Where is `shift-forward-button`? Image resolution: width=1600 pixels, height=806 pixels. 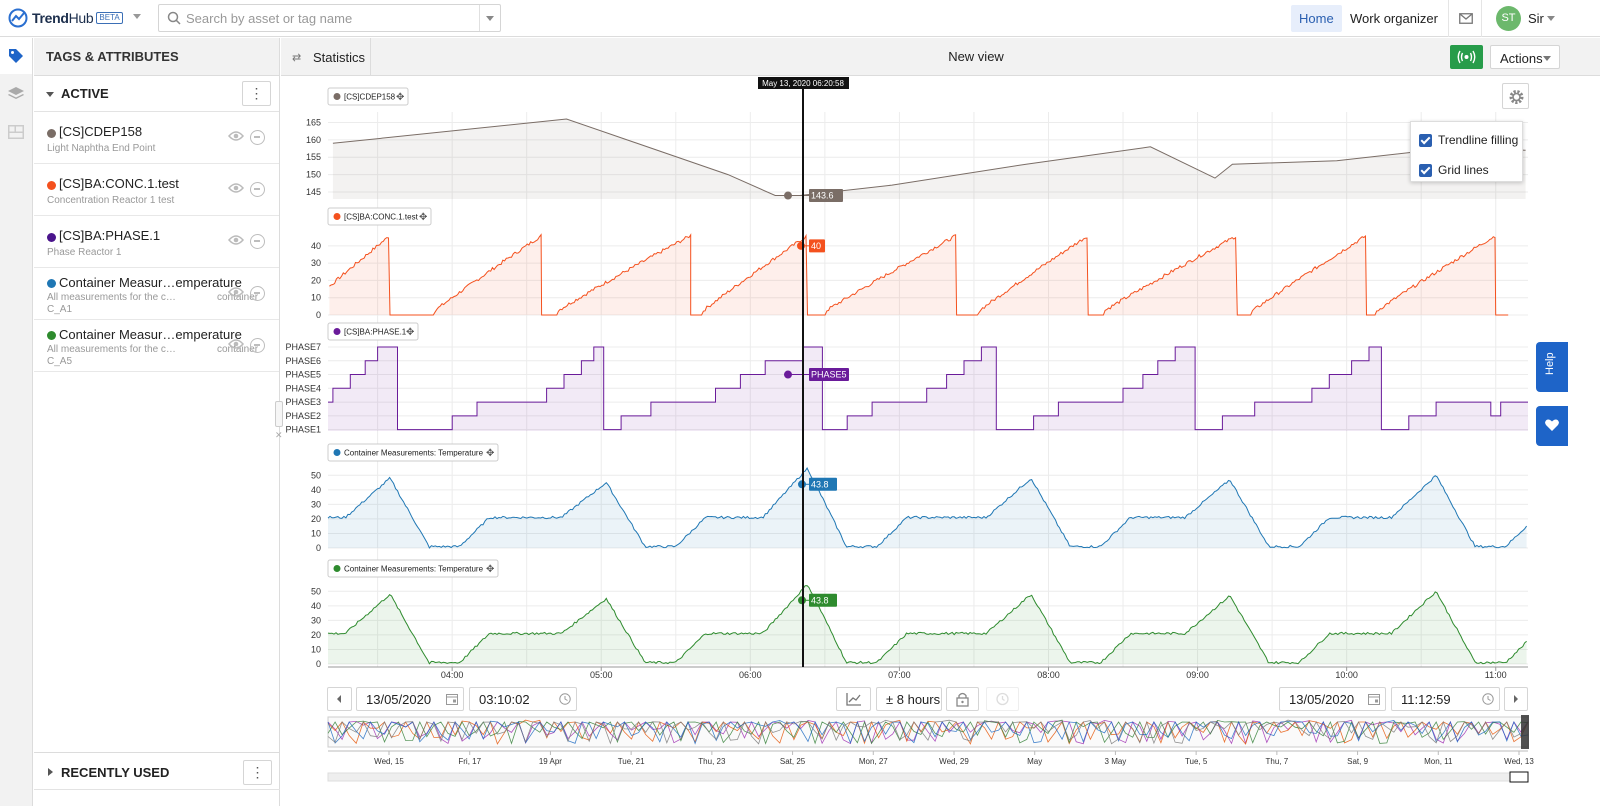
shift-forward-button is located at coordinates (1516, 699).